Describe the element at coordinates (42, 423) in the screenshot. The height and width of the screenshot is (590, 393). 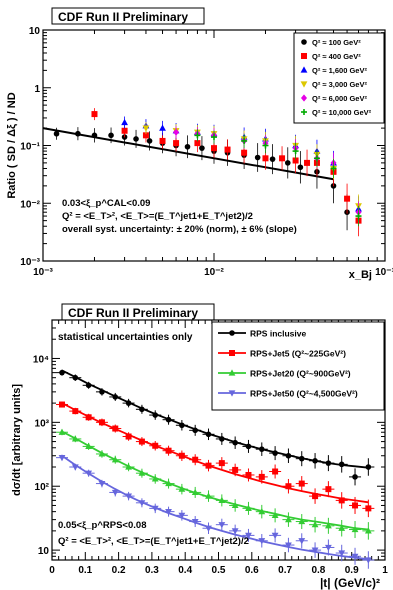
I see `bottom-y-tick-label: 10³` at that location.